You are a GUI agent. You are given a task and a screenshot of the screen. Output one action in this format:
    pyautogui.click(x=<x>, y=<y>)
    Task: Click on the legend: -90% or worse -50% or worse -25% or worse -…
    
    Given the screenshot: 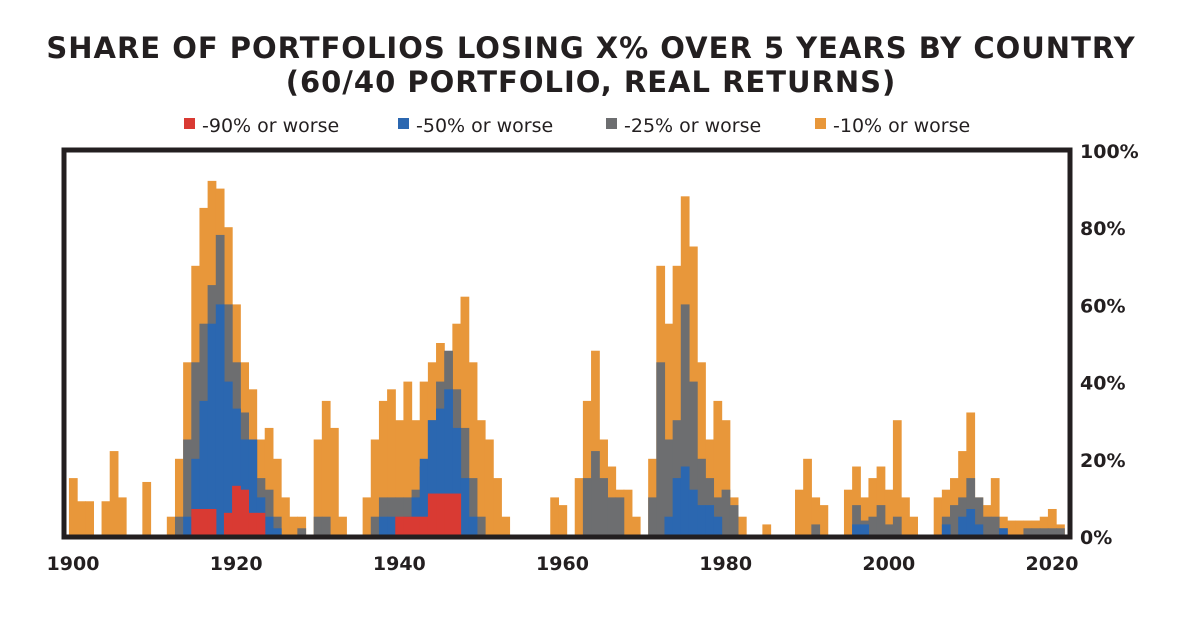 What is the action you would take?
    pyautogui.click(x=577, y=126)
    